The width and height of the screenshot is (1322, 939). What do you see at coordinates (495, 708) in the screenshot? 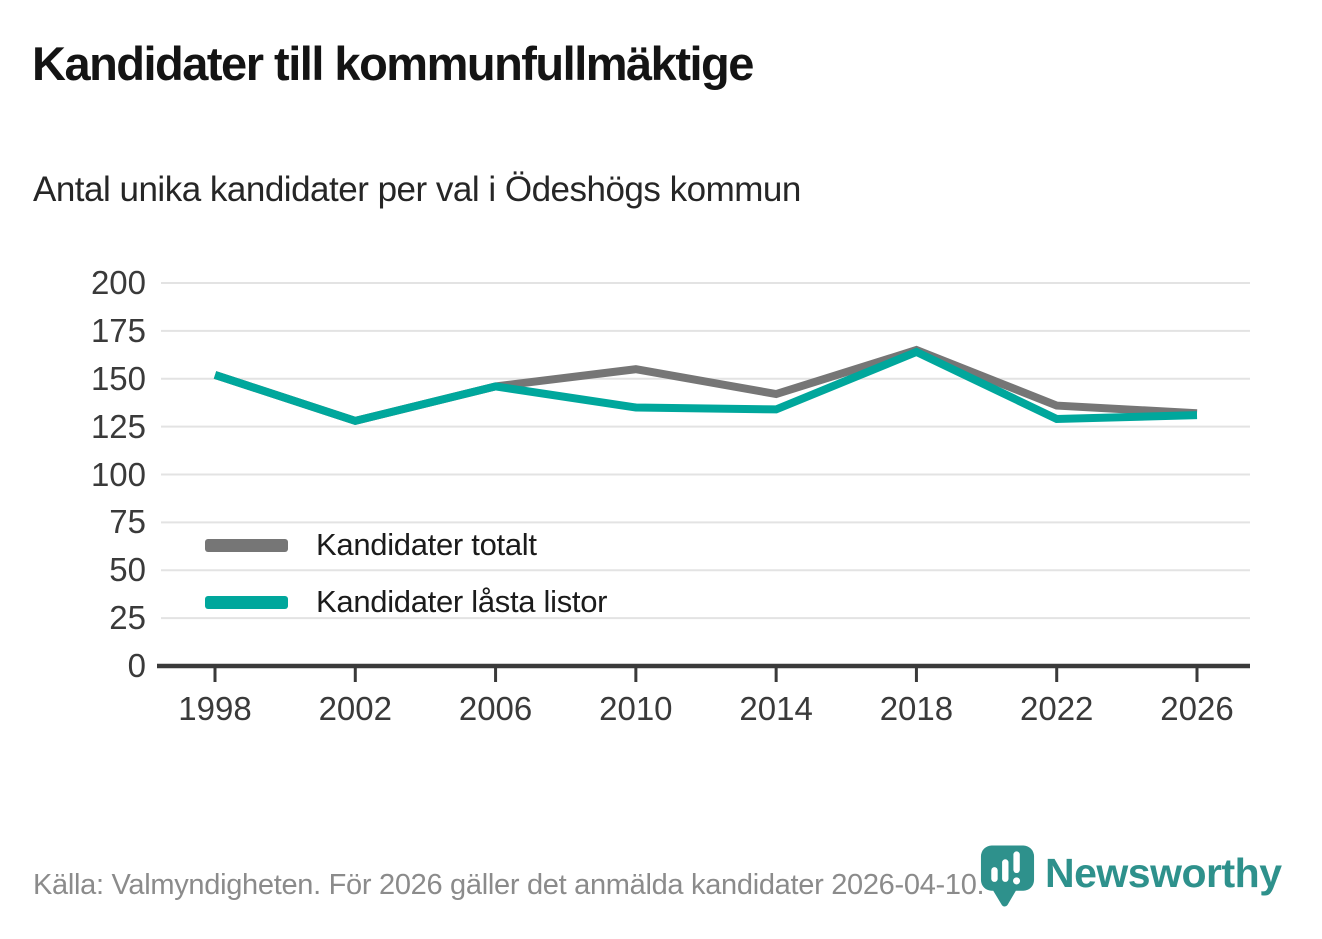
I see `x-tick-label-2006: 2006` at bounding box center [495, 708].